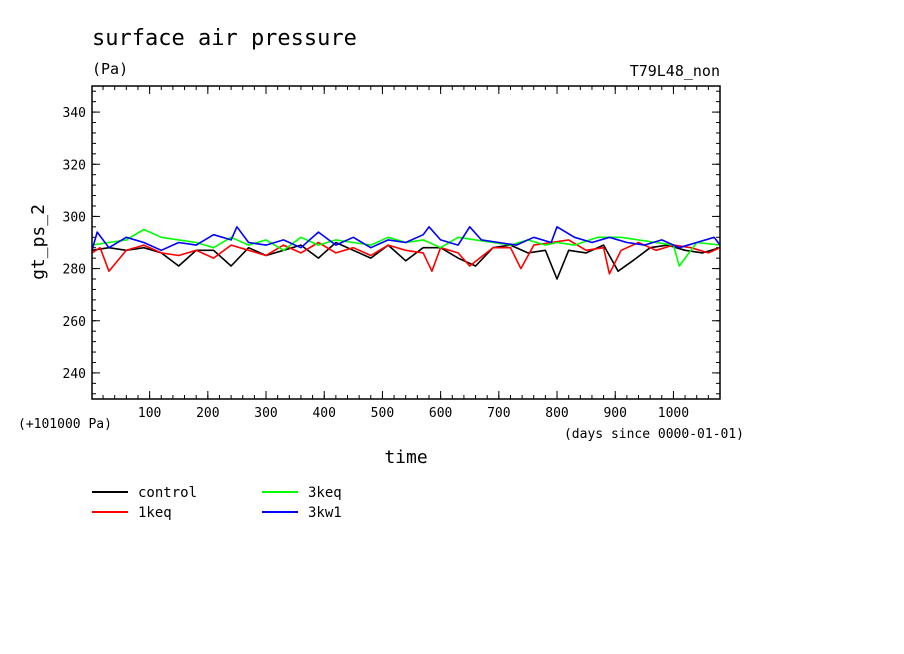  Describe the element at coordinates (405, 457) in the screenshot. I see `x-axis-label: time` at that location.